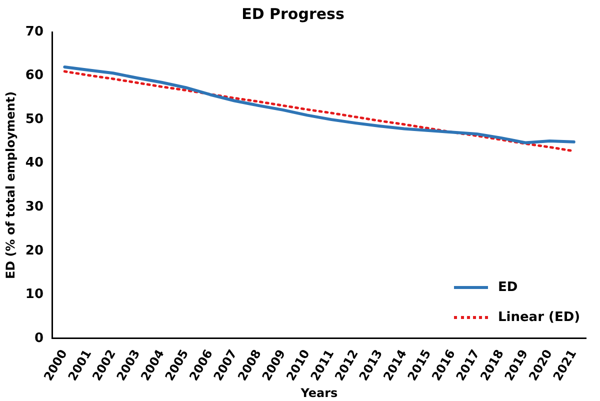 The height and width of the screenshot is (401, 600). What do you see at coordinates (539, 317) in the screenshot?
I see `legend-label: Linear (ED)` at bounding box center [539, 317].